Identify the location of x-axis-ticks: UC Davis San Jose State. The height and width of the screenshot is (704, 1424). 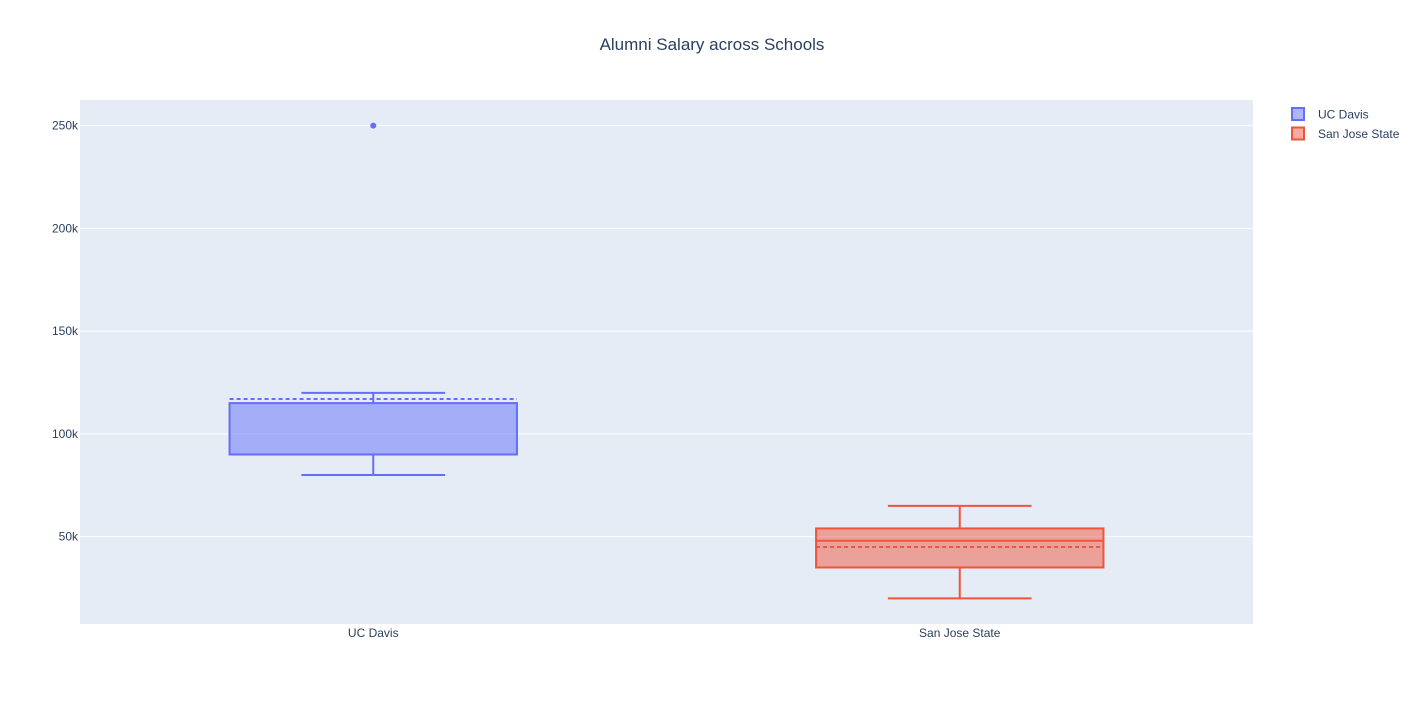
(674, 633).